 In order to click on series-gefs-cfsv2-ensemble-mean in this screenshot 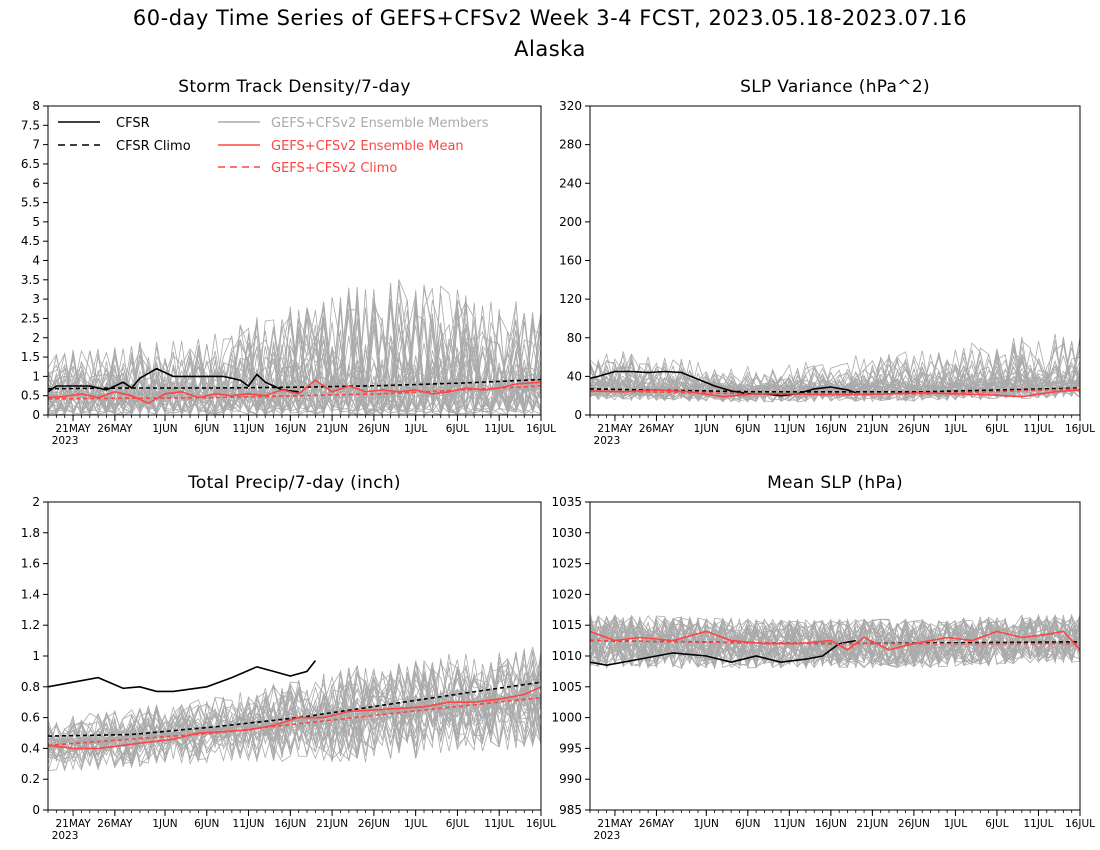, I will do `click(294, 718)`.